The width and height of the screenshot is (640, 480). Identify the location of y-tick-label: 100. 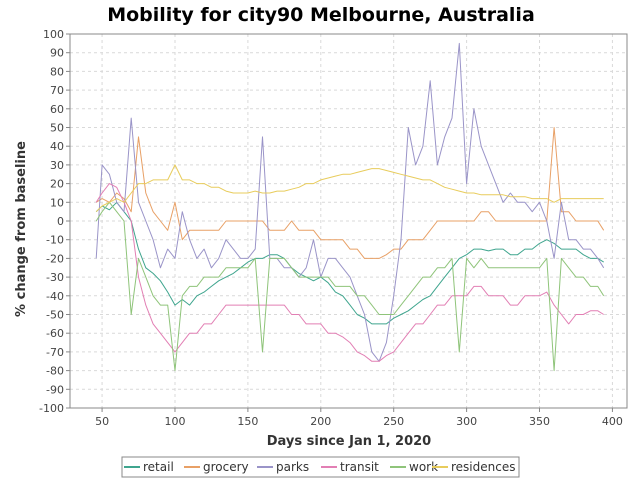
(53, 34).